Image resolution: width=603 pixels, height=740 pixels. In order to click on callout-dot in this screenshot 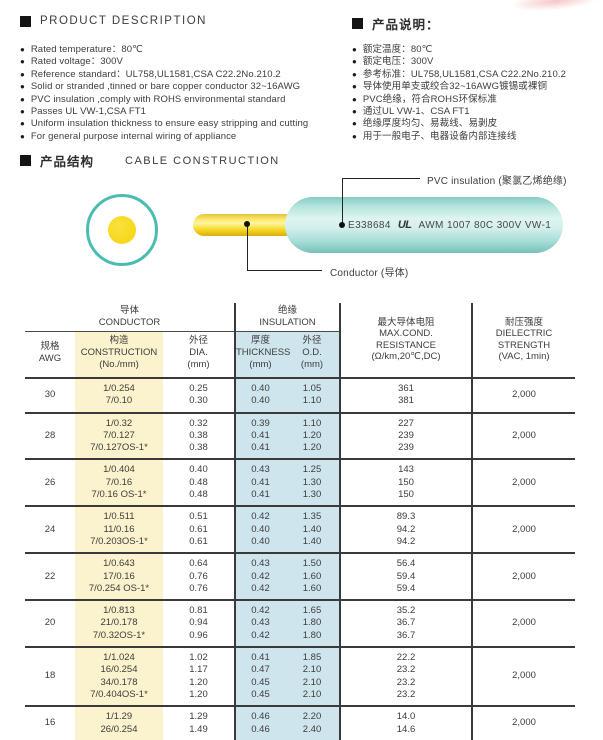, I will do `click(342, 225)`.